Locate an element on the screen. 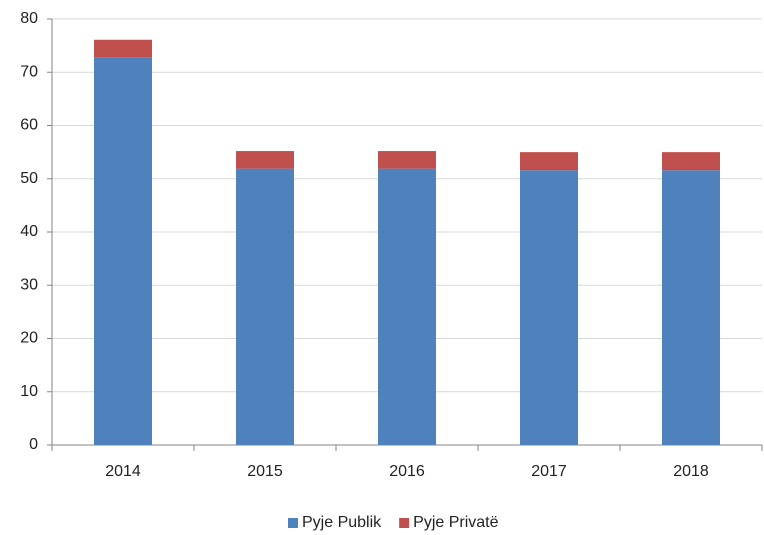 The width and height of the screenshot is (764, 535). x-tick-label: 2018 is located at coordinates (691, 471).